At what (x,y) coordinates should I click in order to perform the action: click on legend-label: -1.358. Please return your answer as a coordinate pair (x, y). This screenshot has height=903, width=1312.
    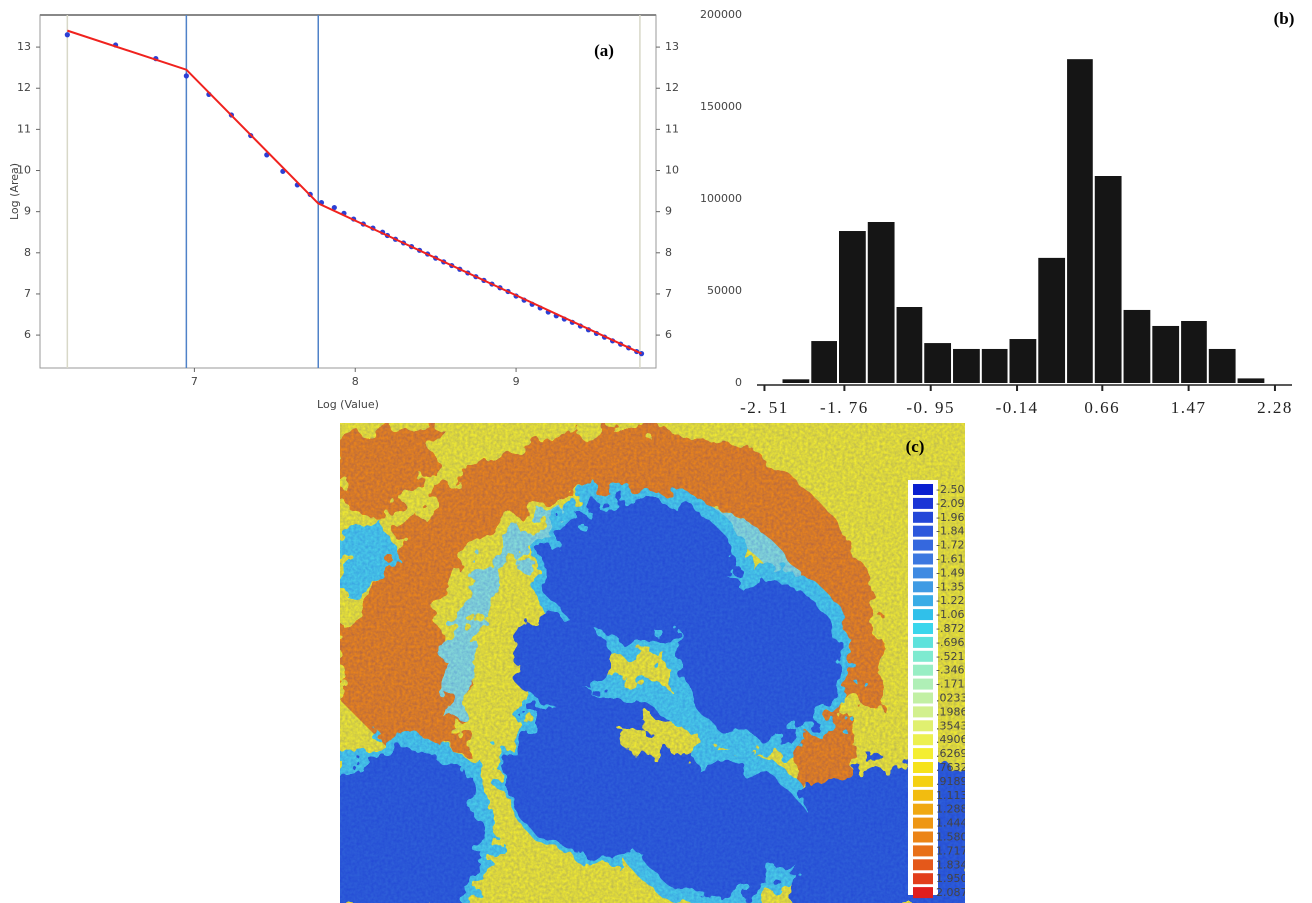
    Looking at the image, I should click on (953, 586).